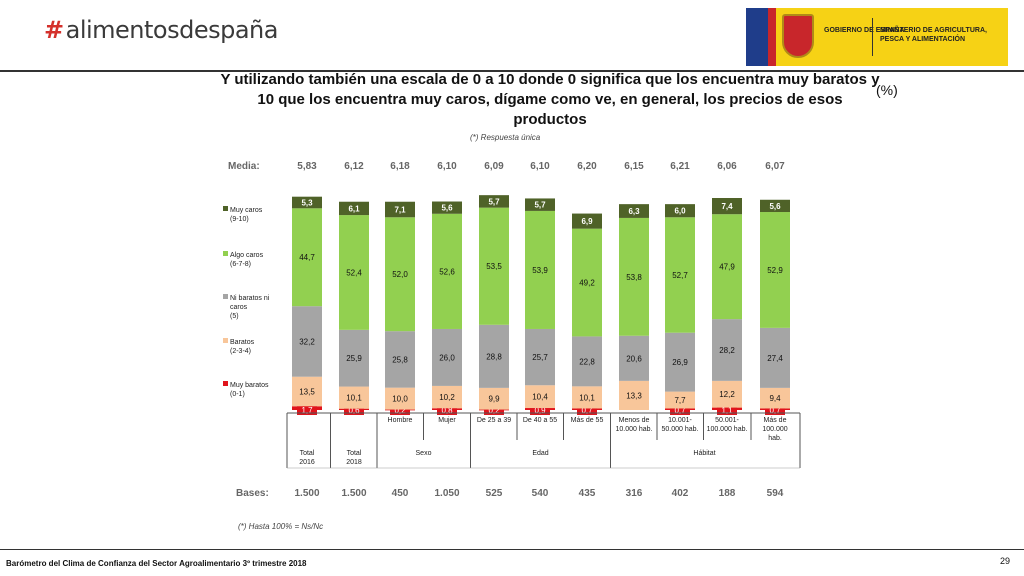 The image size is (1024, 576). I want to click on bar-value-label: 47,9, so click(727, 267).